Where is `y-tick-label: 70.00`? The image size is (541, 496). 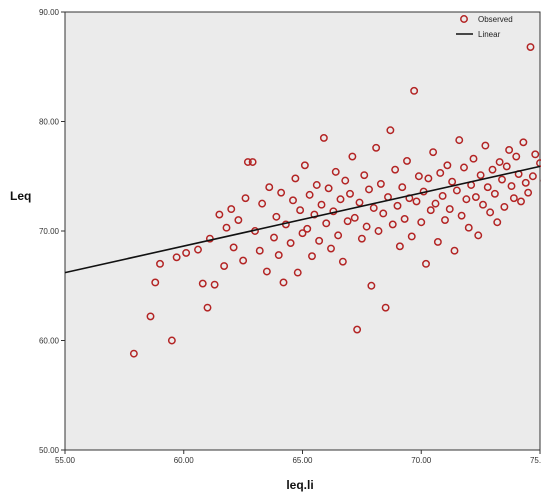
y-tick-label: 70.00 is located at coordinates (49, 231).